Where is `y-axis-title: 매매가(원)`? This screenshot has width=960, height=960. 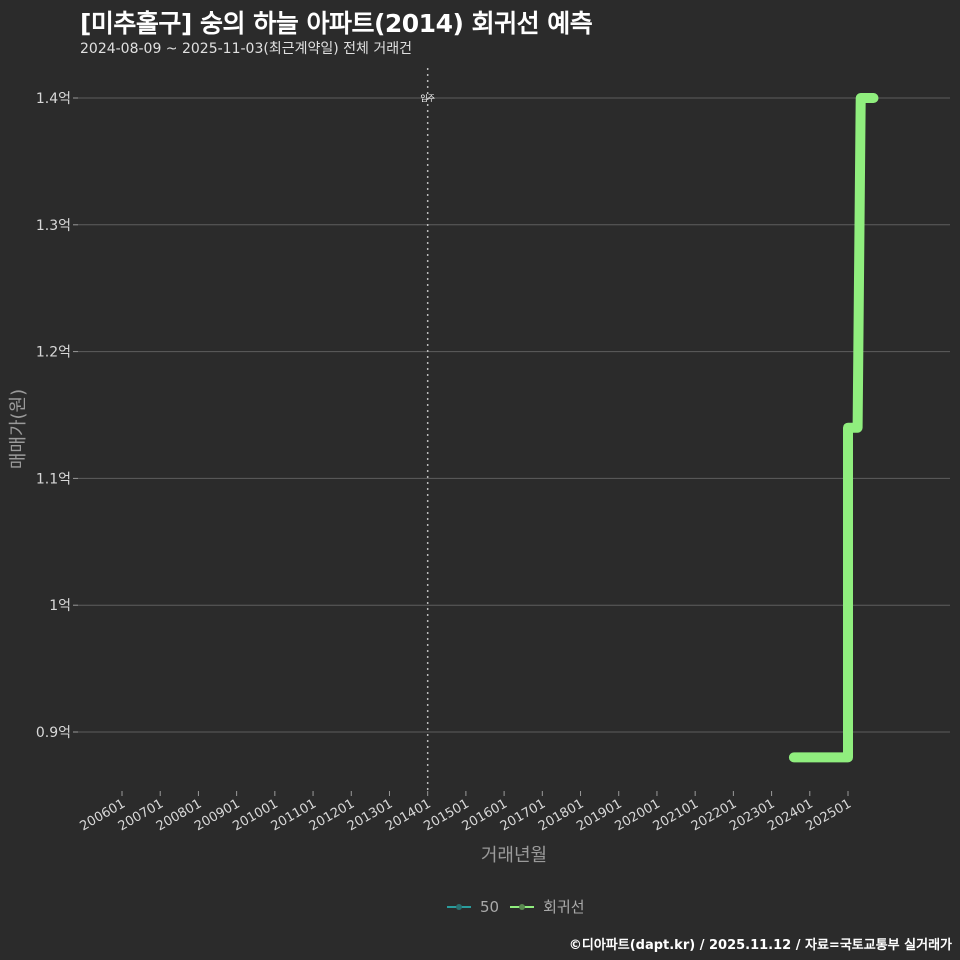
y-axis-title: 매매가(원) is located at coordinates (18, 429).